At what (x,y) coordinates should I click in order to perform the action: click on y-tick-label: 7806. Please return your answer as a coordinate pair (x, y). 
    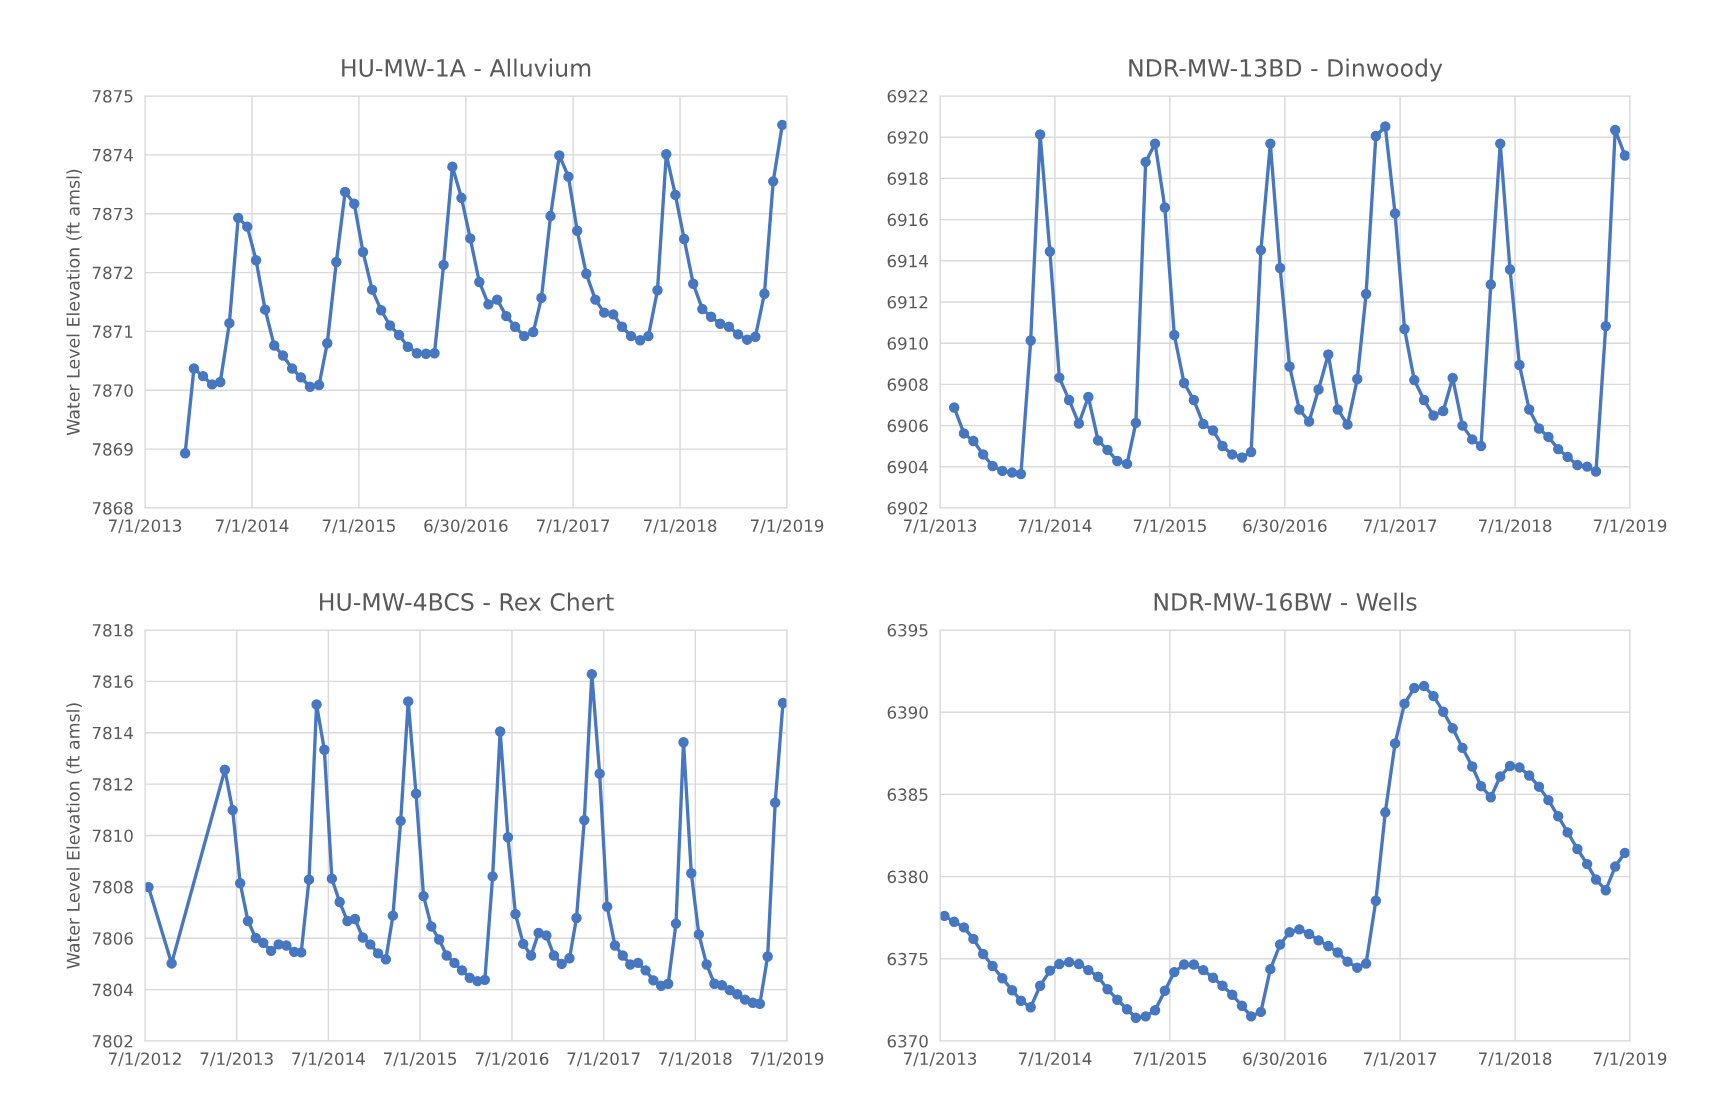
    Looking at the image, I should click on (112, 938).